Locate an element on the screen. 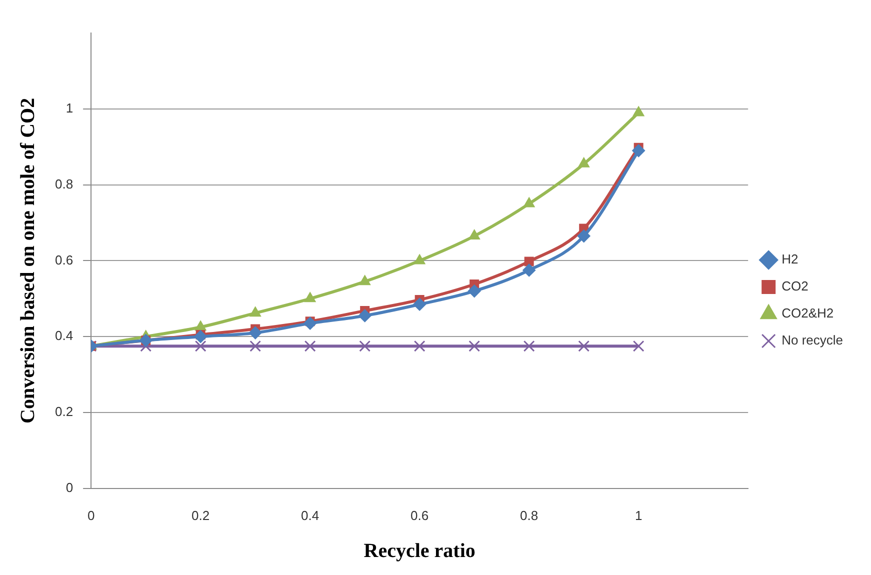 The width and height of the screenshot is (871, 575). legend-label: CO2&H2 is located at coordinates (808, 313).